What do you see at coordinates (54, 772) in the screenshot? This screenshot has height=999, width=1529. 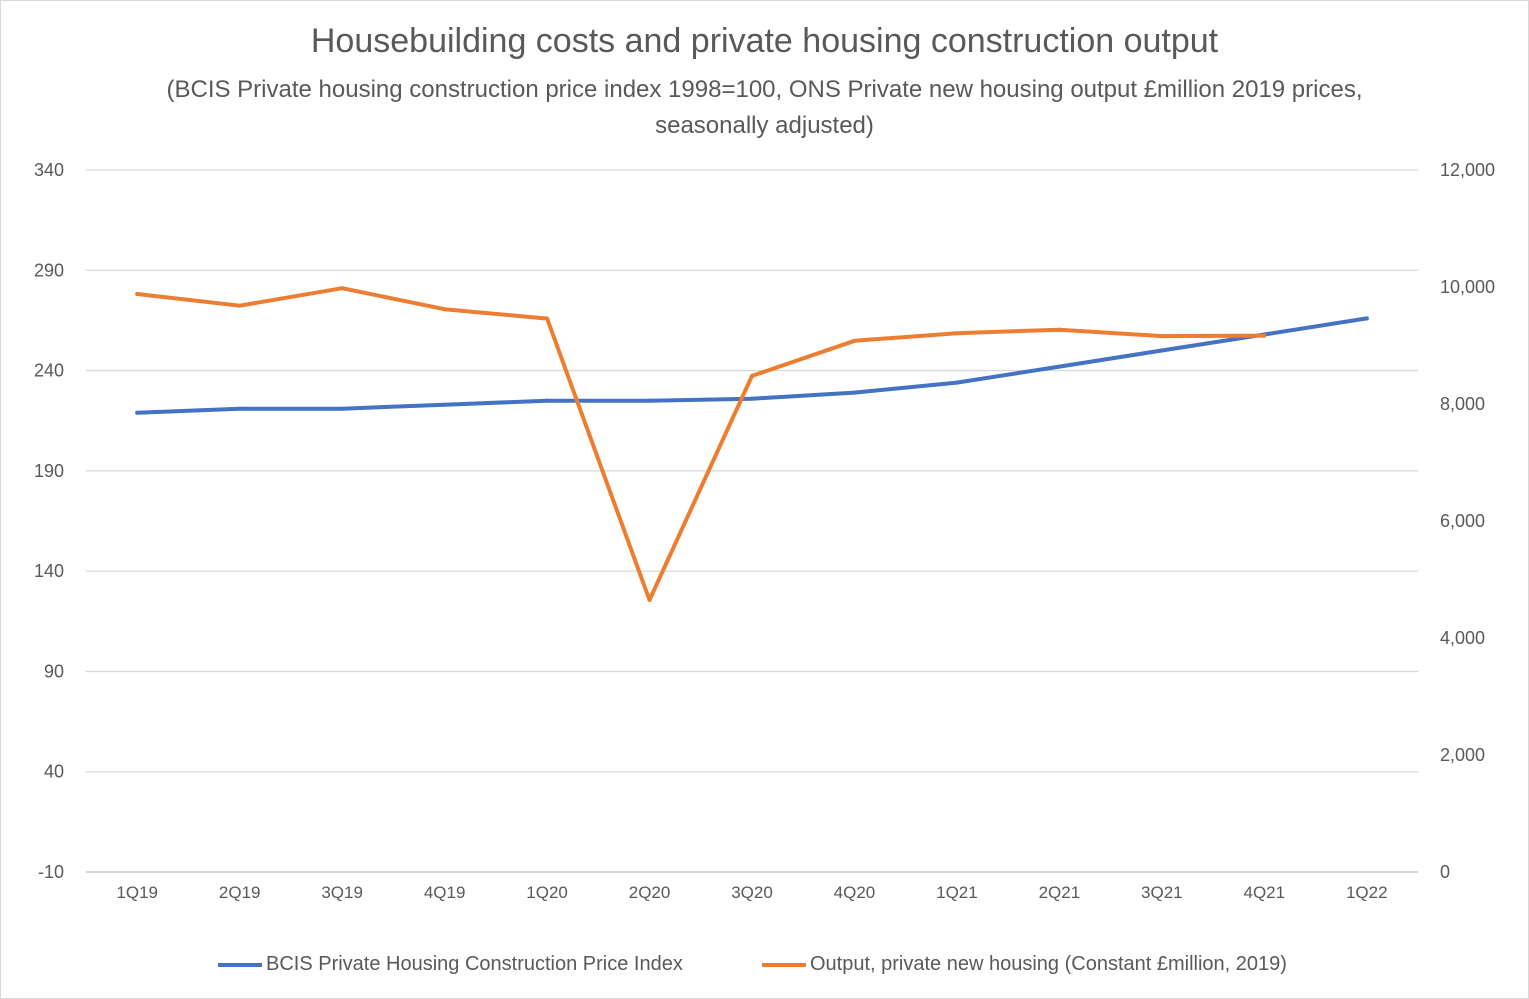 I see `y-left-tick-label: 40` at bounding box center [54, 772].